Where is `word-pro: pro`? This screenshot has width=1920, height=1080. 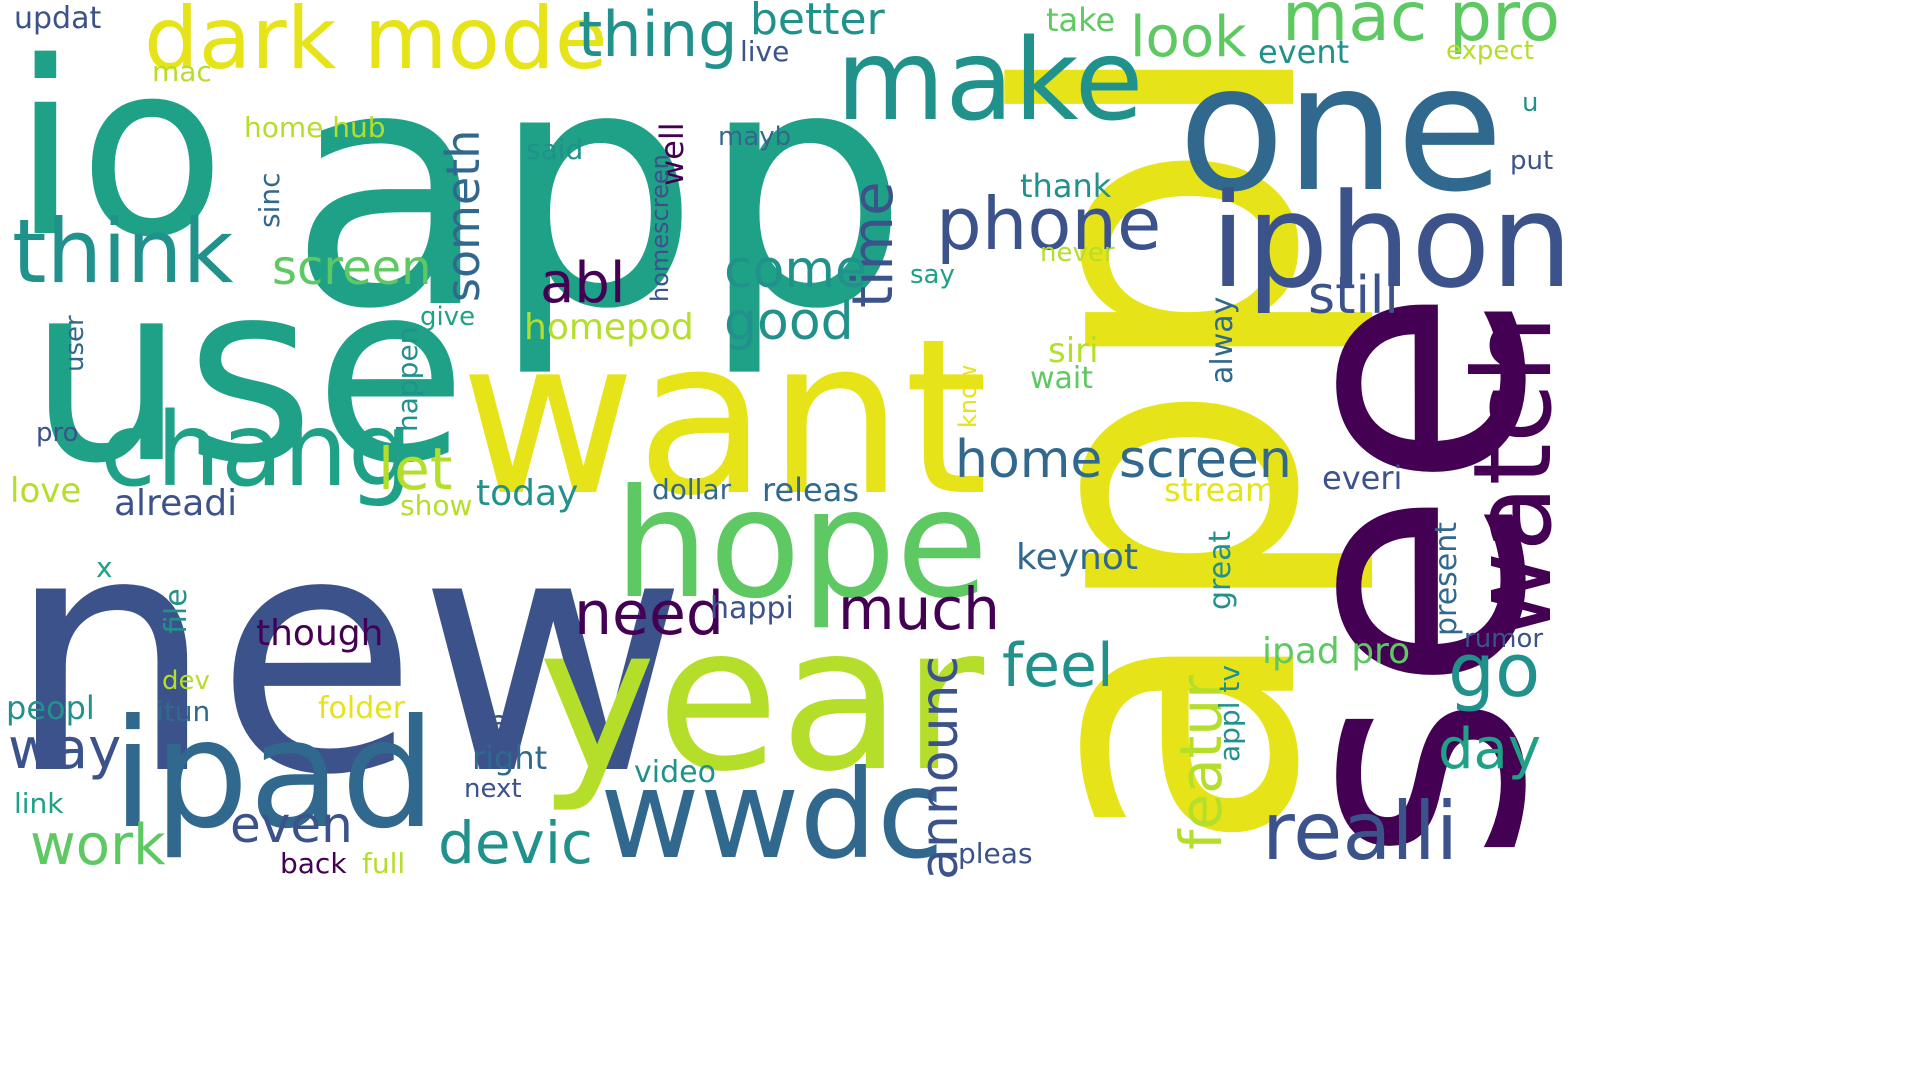 word-pro: pro is located at coordinates (57, 433).